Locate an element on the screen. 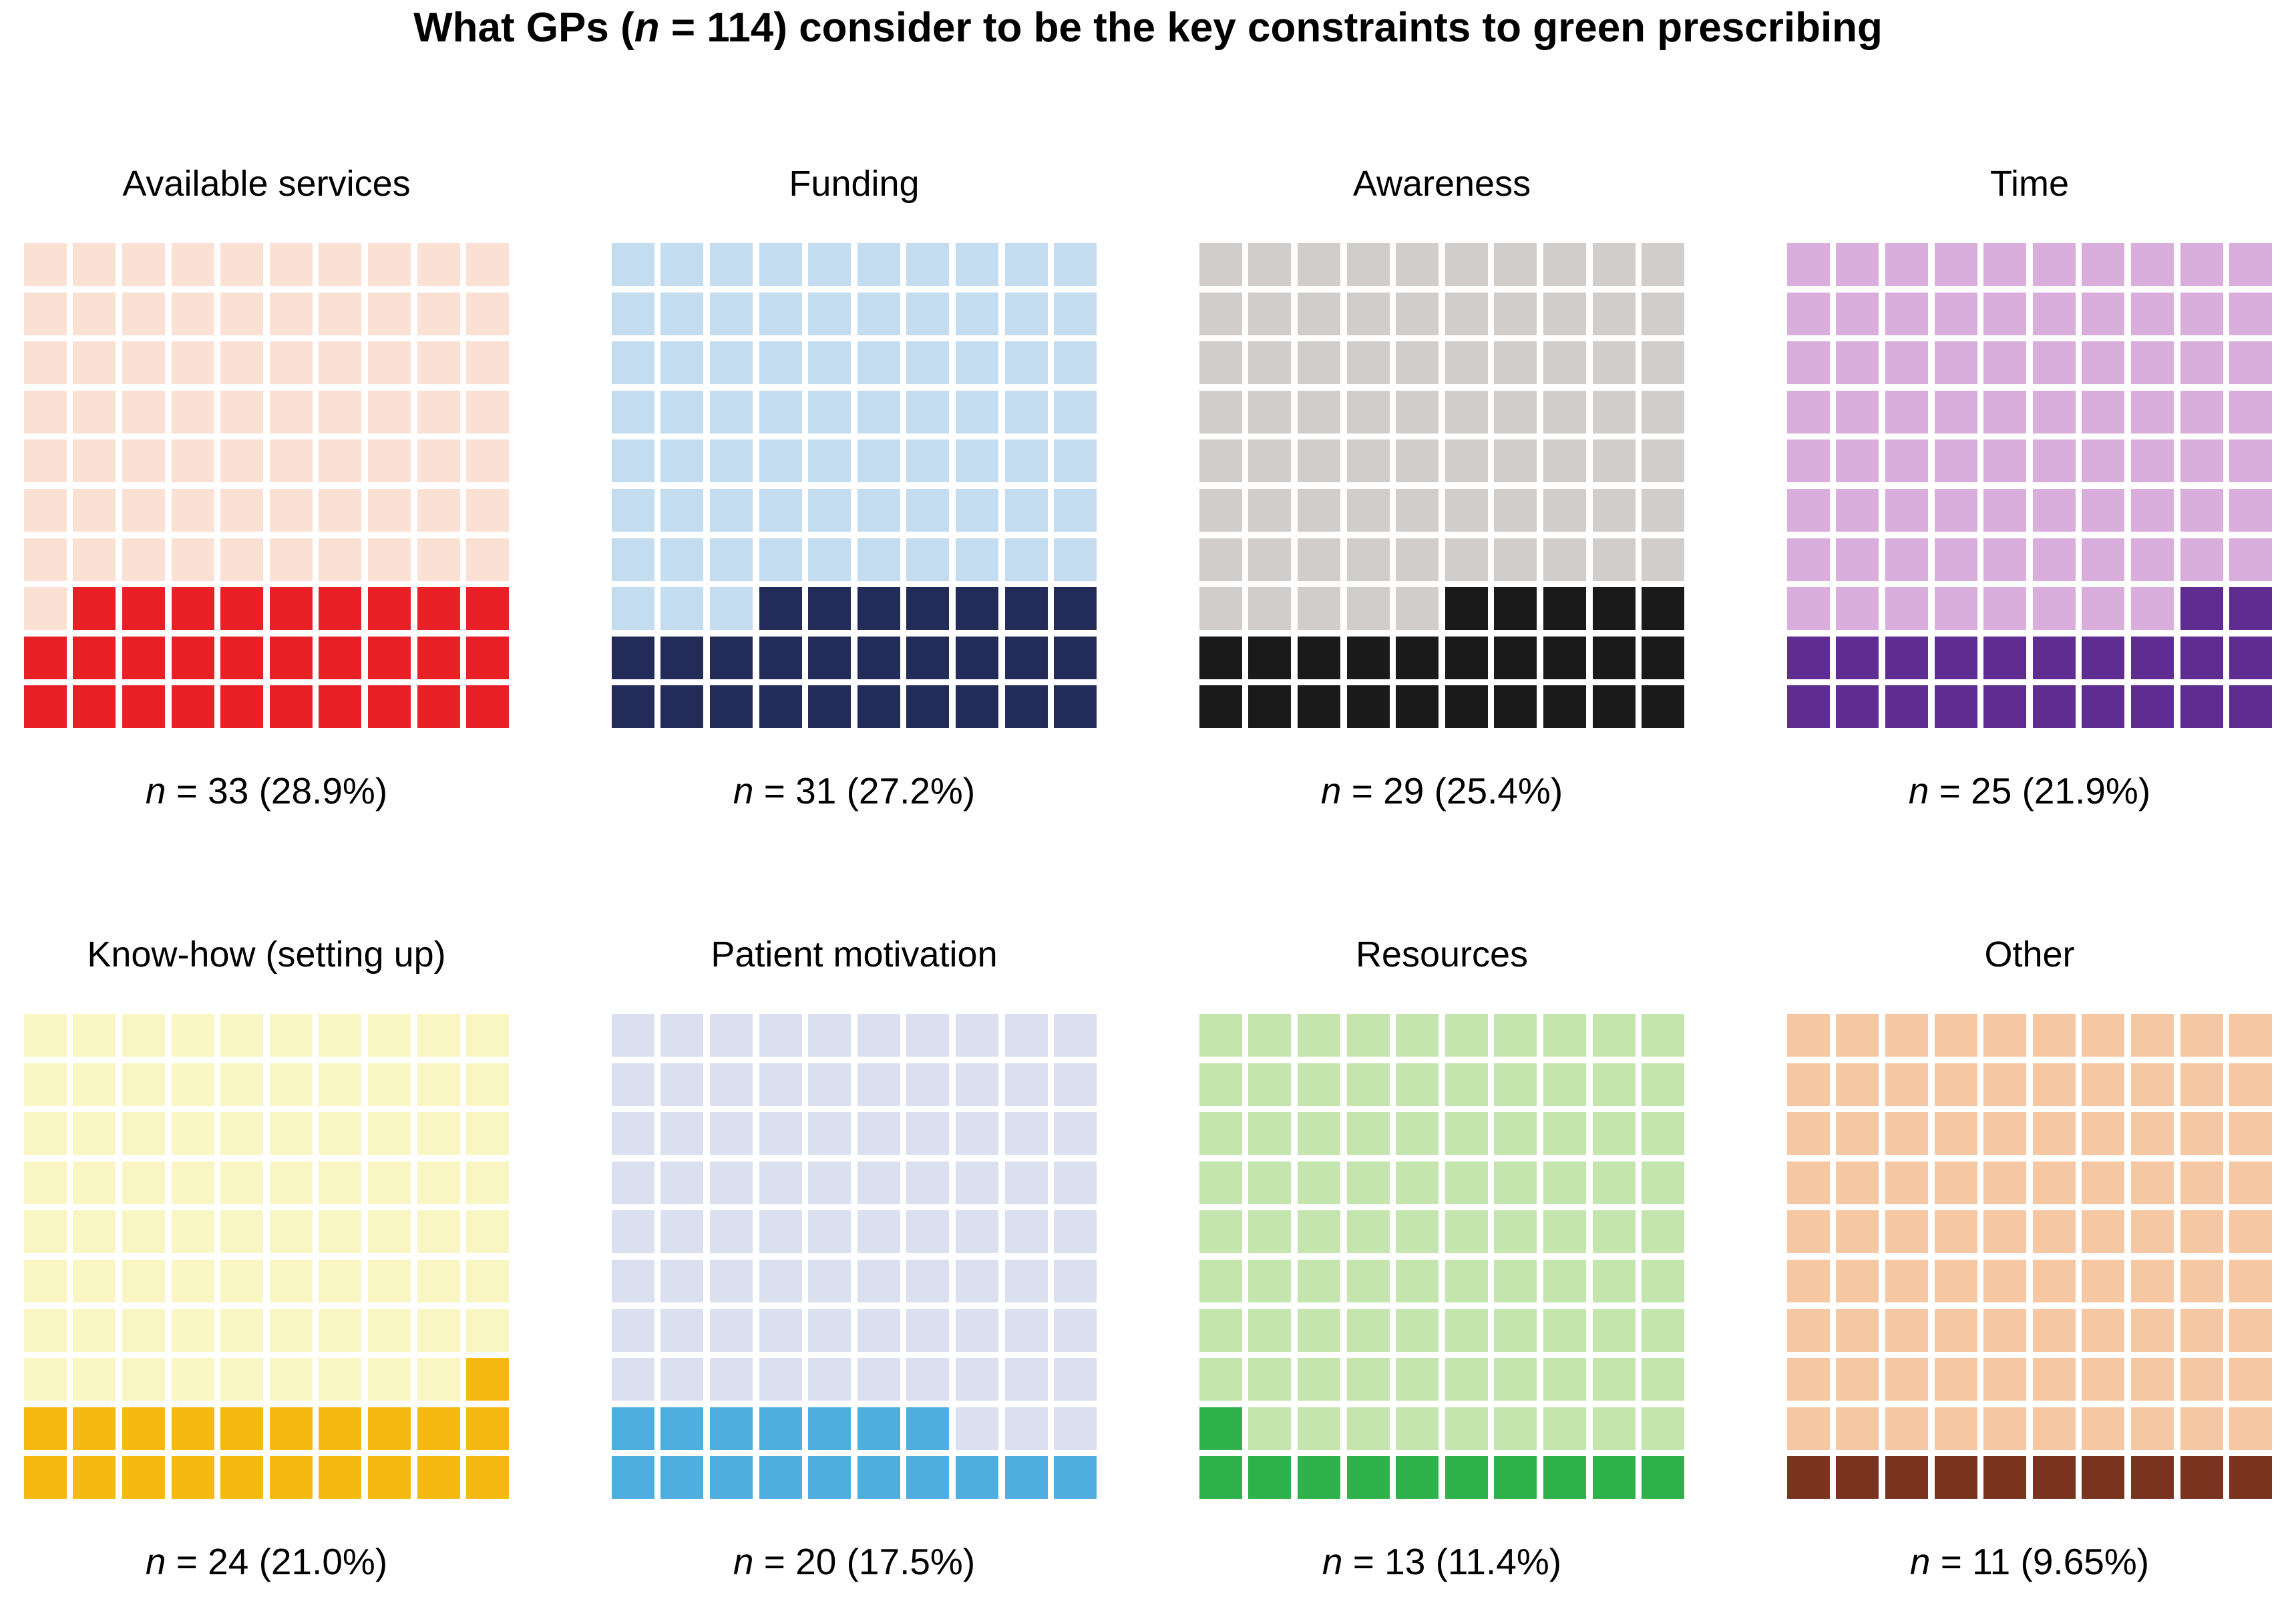 Image resolution: width=2296 pixels, height=1607 pixels. category-panel-available-services: Available services n = 33 (28.9%) is located at coordinates (266, 487).